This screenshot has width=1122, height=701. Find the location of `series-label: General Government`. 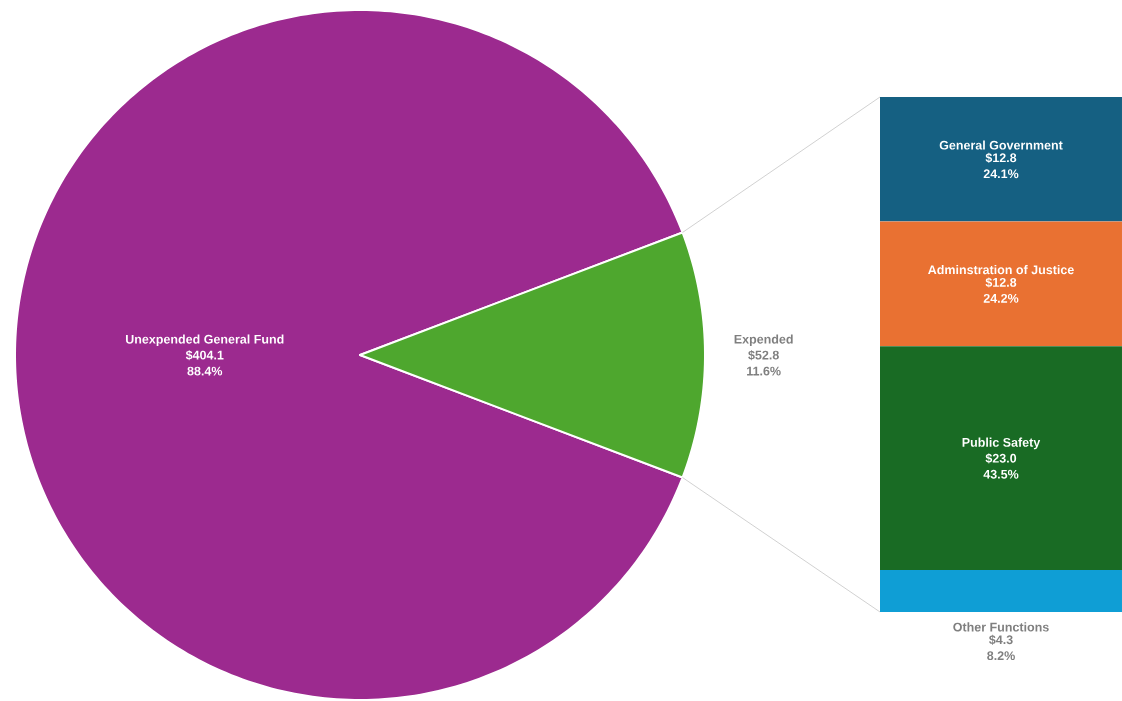

series-label: General Government is located at coordinates (1001, 145).